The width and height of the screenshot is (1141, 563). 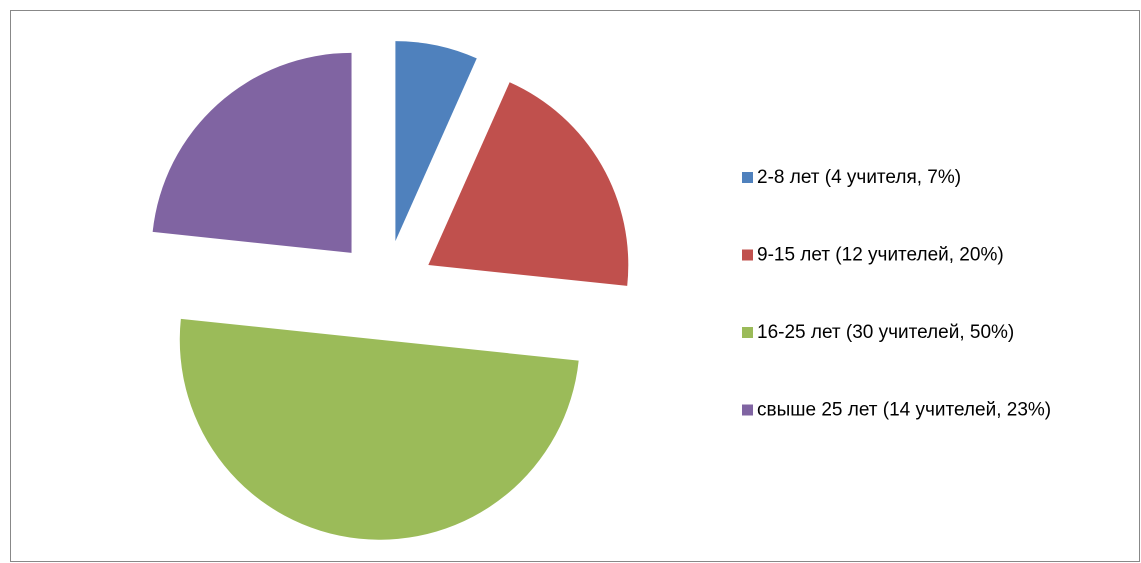 What do you see at coordinates (904, 410) in the screenshot?
I see `legend-label: свыше 25 лет (14 учителей, 23%)` at bounding box center [904, 410].